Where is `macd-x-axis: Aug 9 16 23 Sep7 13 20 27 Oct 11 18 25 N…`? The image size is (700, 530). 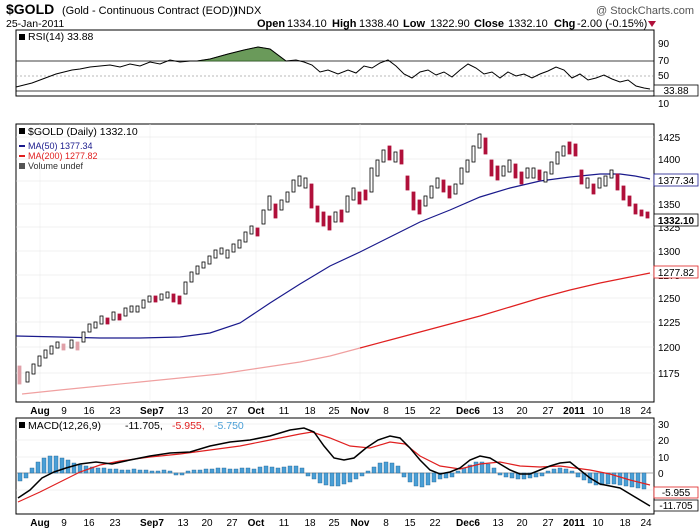 macd-x-axis: Aug 9 16 23 Sep7 13 20 27 Oct 11 18 25 N… is located at coordinates (341, 523).